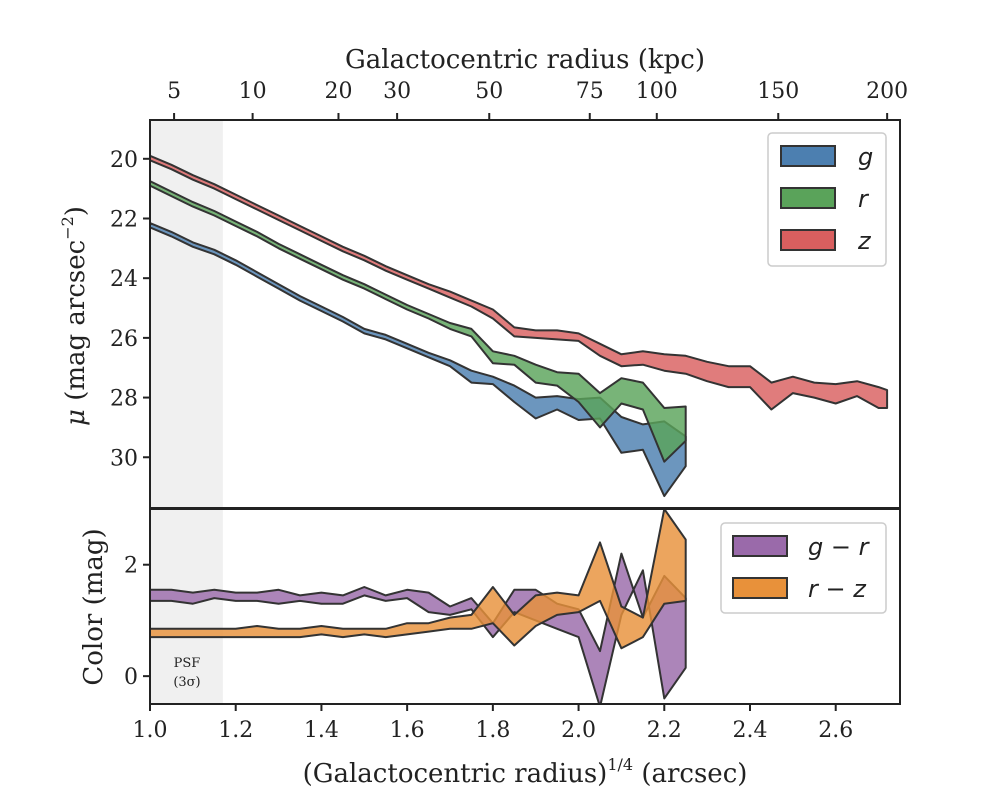 This screenshot has height=800, width=1000. I want to click on xtick-label-2: 1.4, so click(321, 730).